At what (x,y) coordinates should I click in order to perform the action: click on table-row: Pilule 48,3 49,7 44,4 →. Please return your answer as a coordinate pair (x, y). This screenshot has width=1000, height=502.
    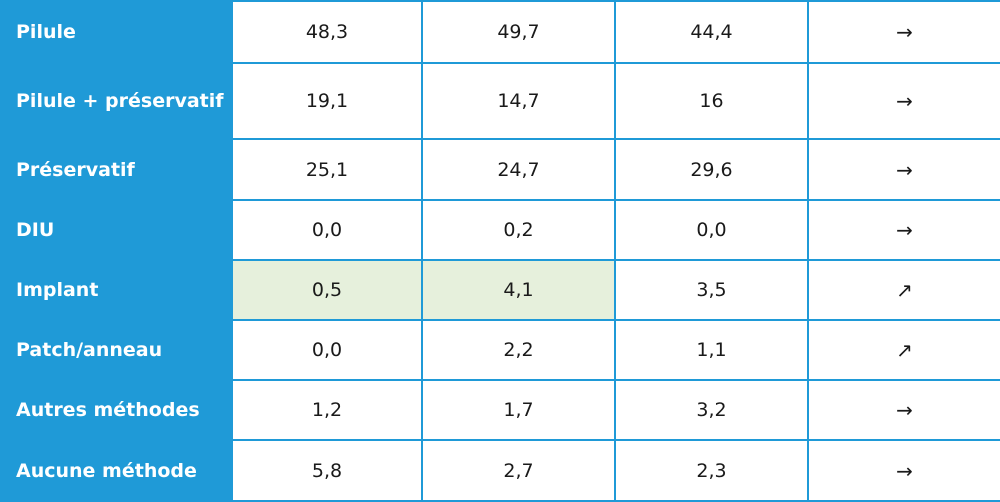
    Looking at the image, I should click on (500, 32).